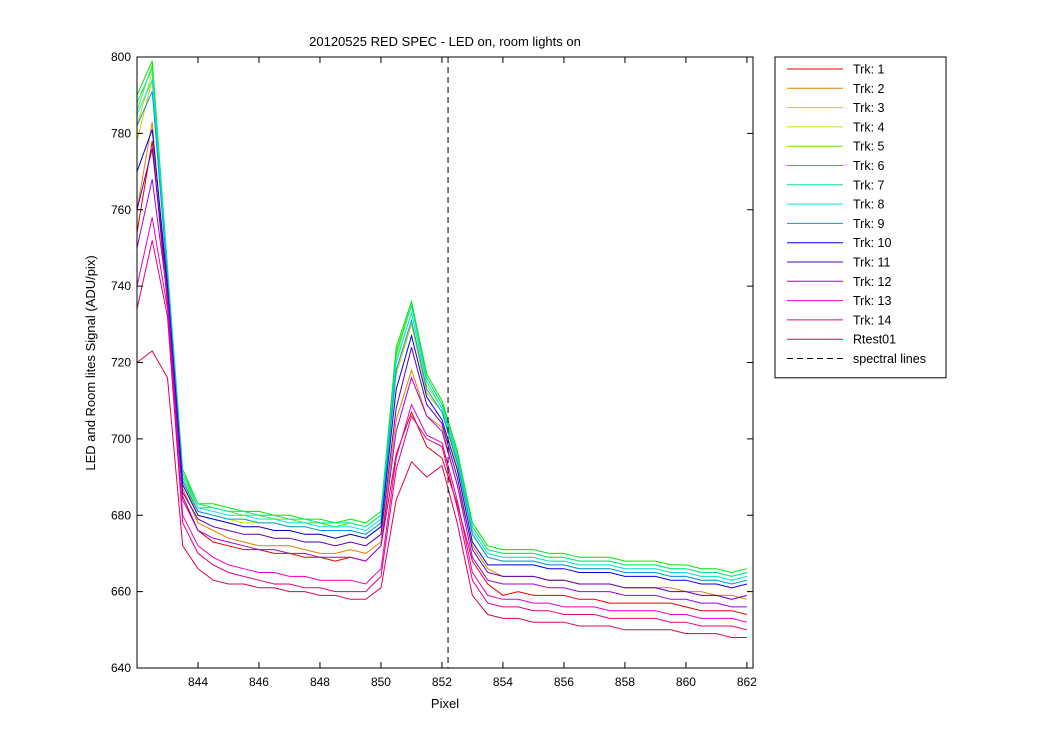 This screenshot has height=750, width=1050. I want to click on x-tick-label: 850, so click(381, 682).